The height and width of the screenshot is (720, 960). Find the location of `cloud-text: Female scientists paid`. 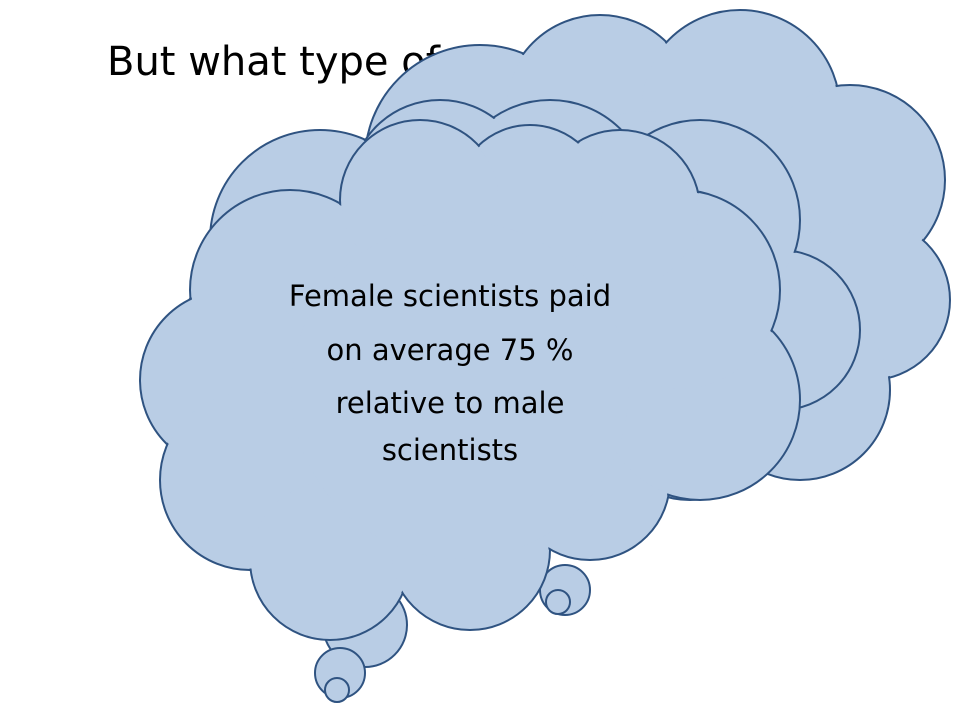

cloud-text: Female scientists paid is located at coordinates (450, 296).